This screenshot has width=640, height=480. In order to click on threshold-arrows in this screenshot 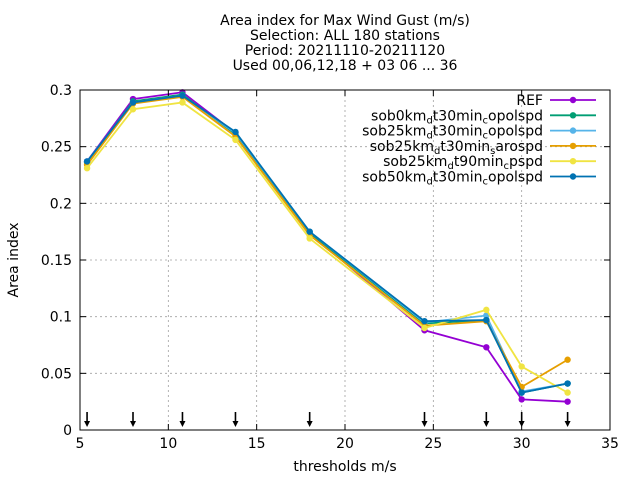, I will do `click(327, 419)`.